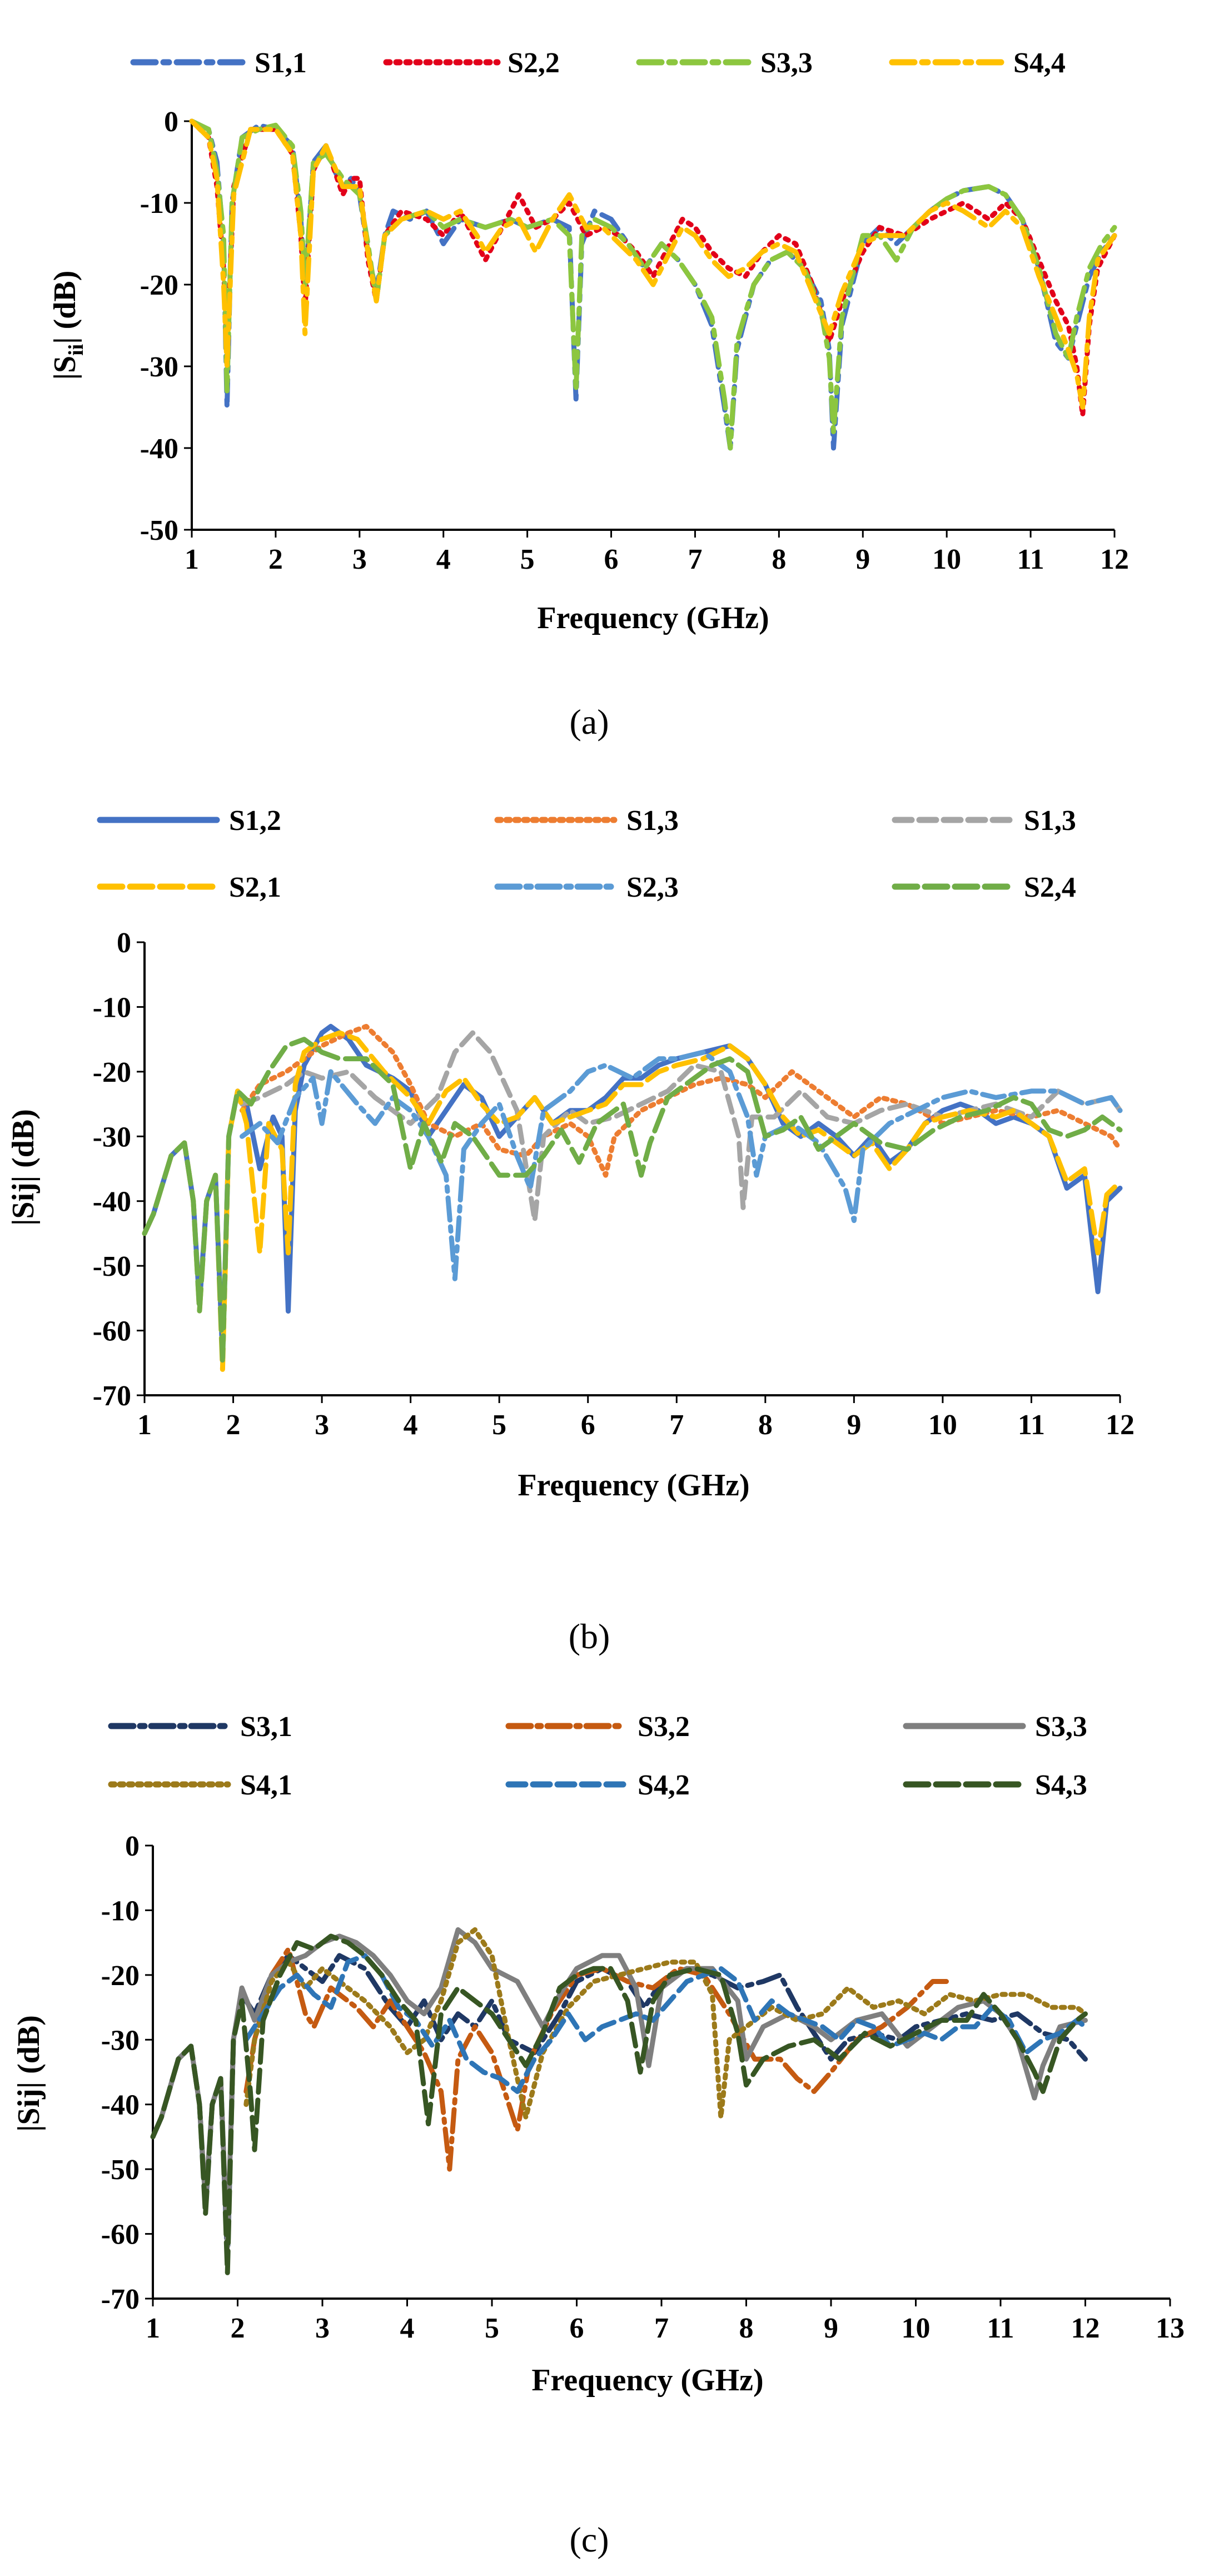  I want to click on panel-b-legend-label-4: S2,1, so click(255, 888).